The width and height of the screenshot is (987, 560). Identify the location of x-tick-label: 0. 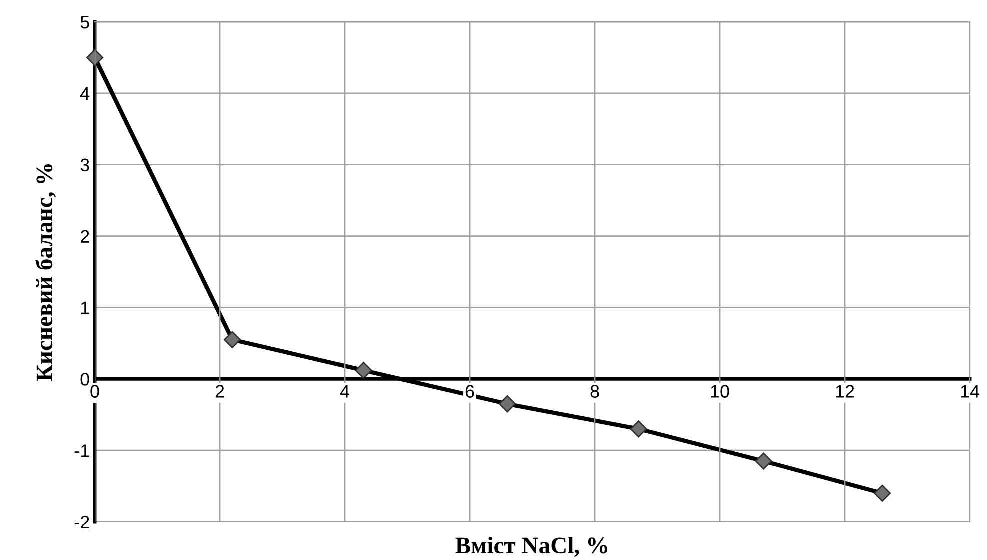
(95, 391).